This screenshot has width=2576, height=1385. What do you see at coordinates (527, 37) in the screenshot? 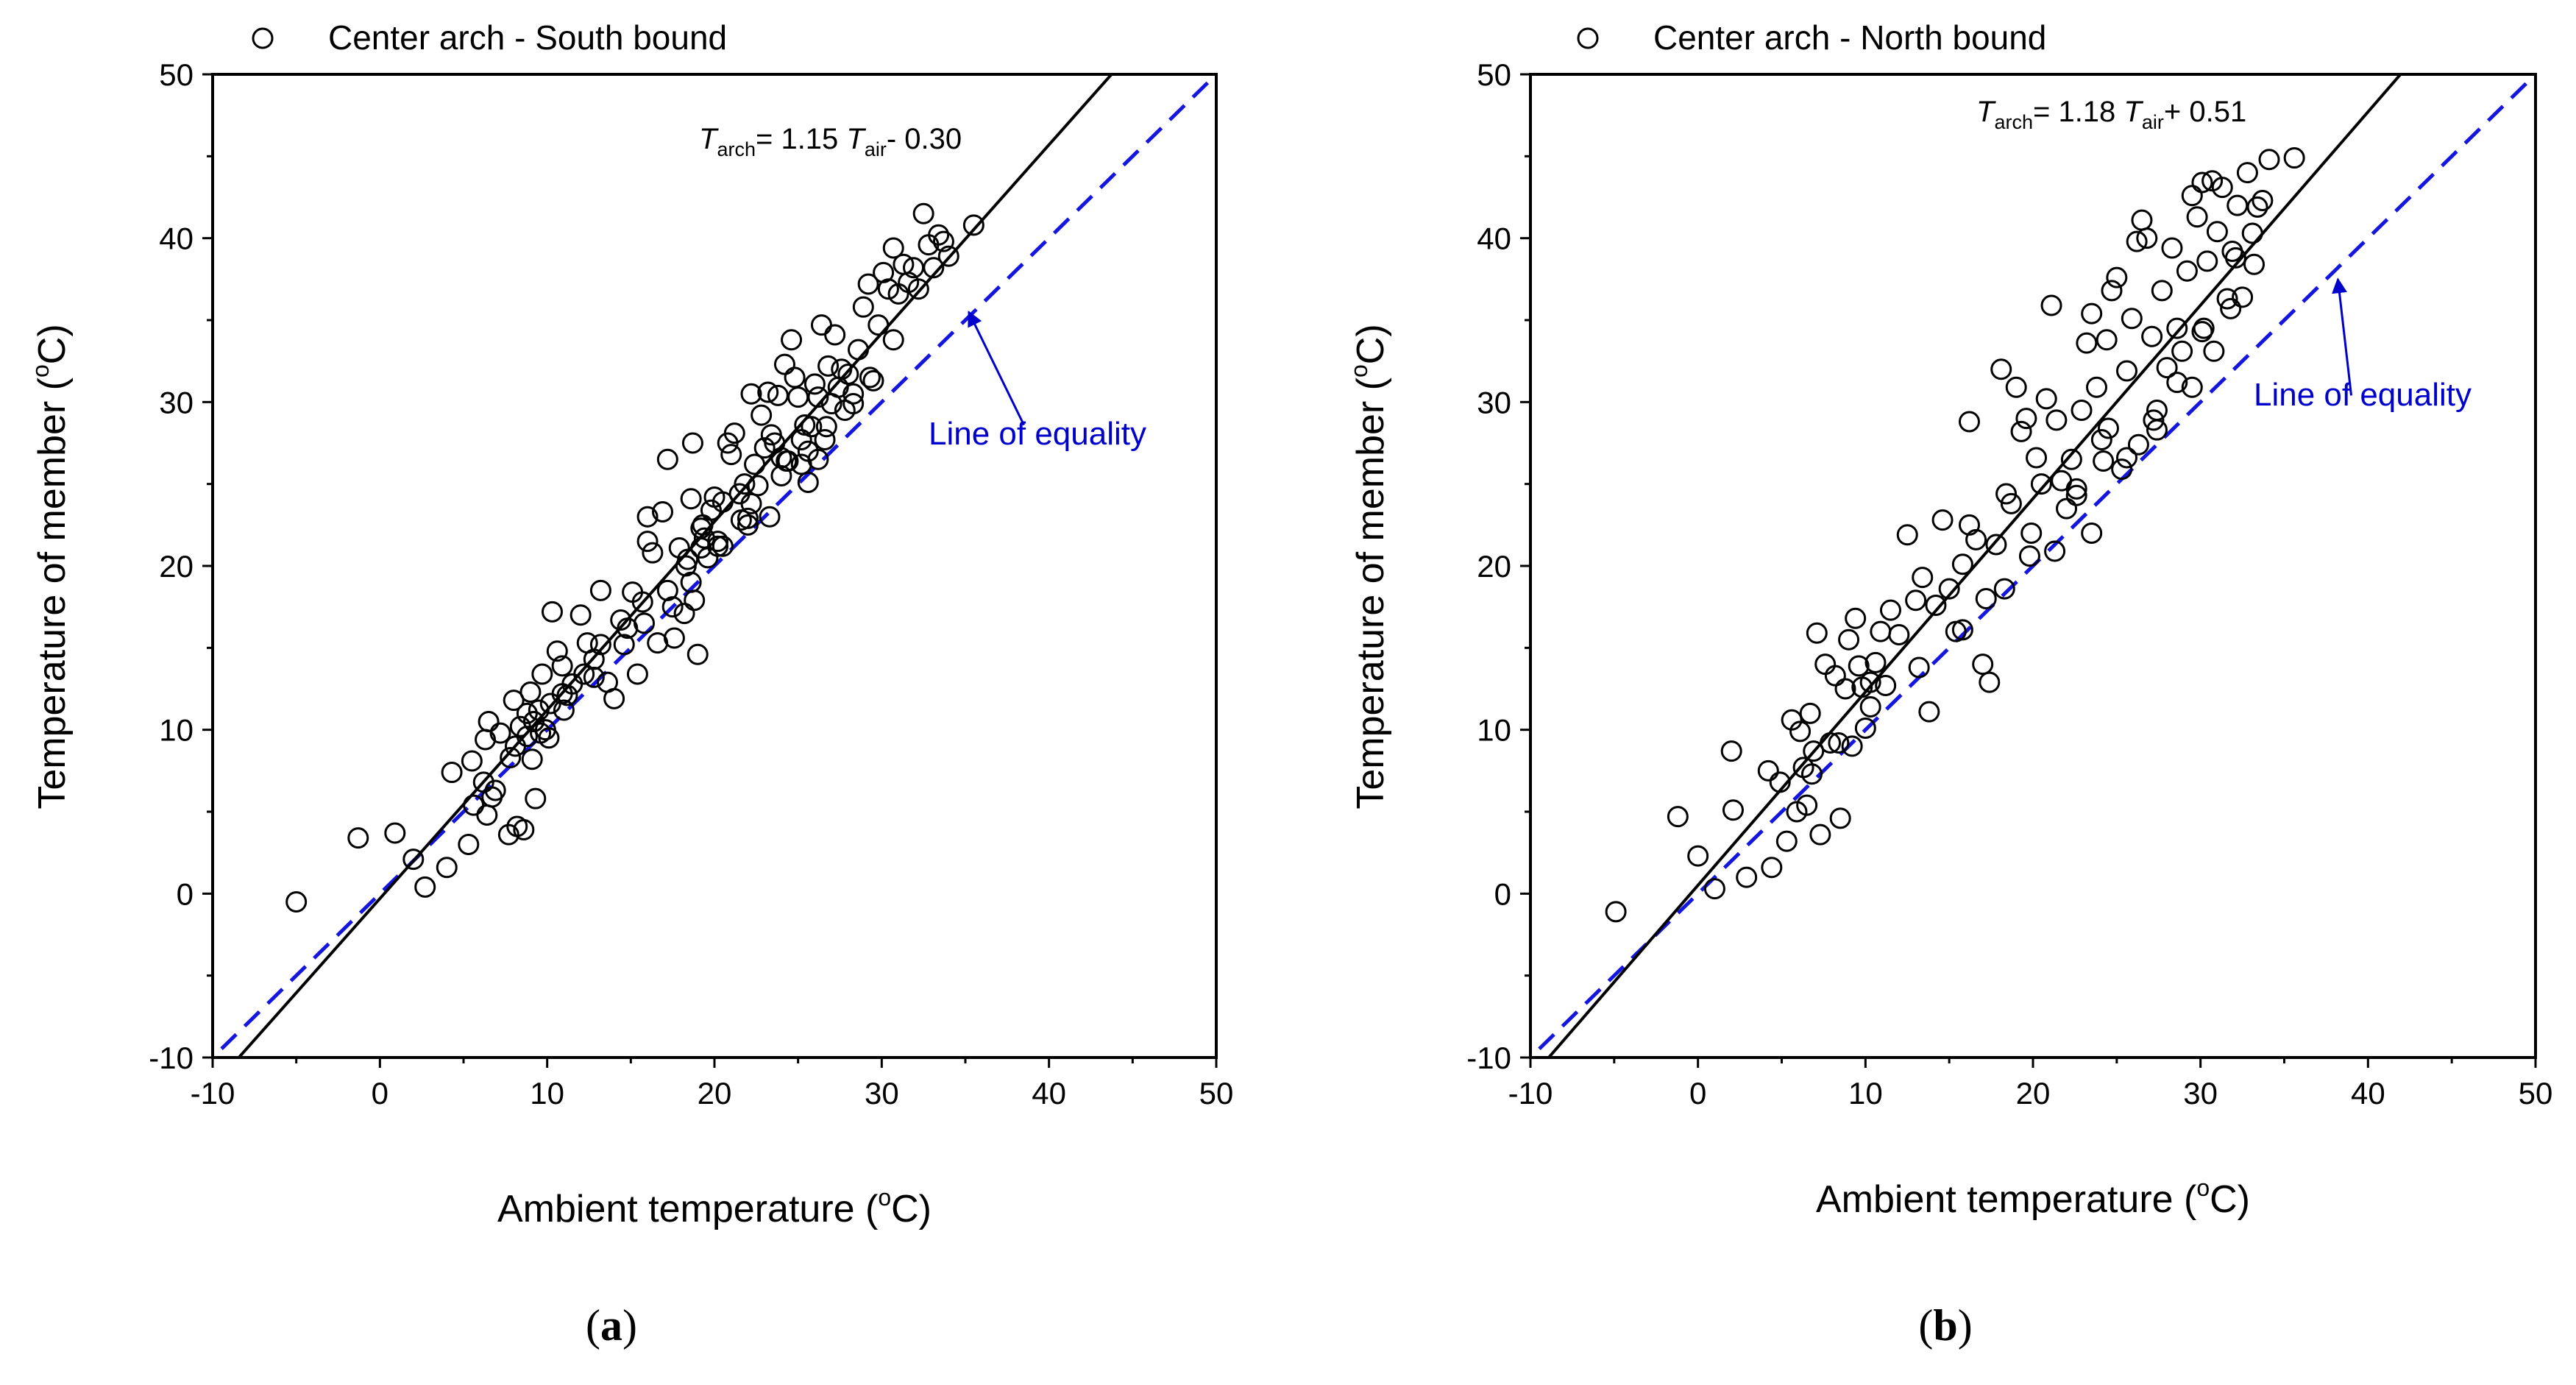
I see `legend-label: Center arch - South bound` at bounding box center [527, 37].